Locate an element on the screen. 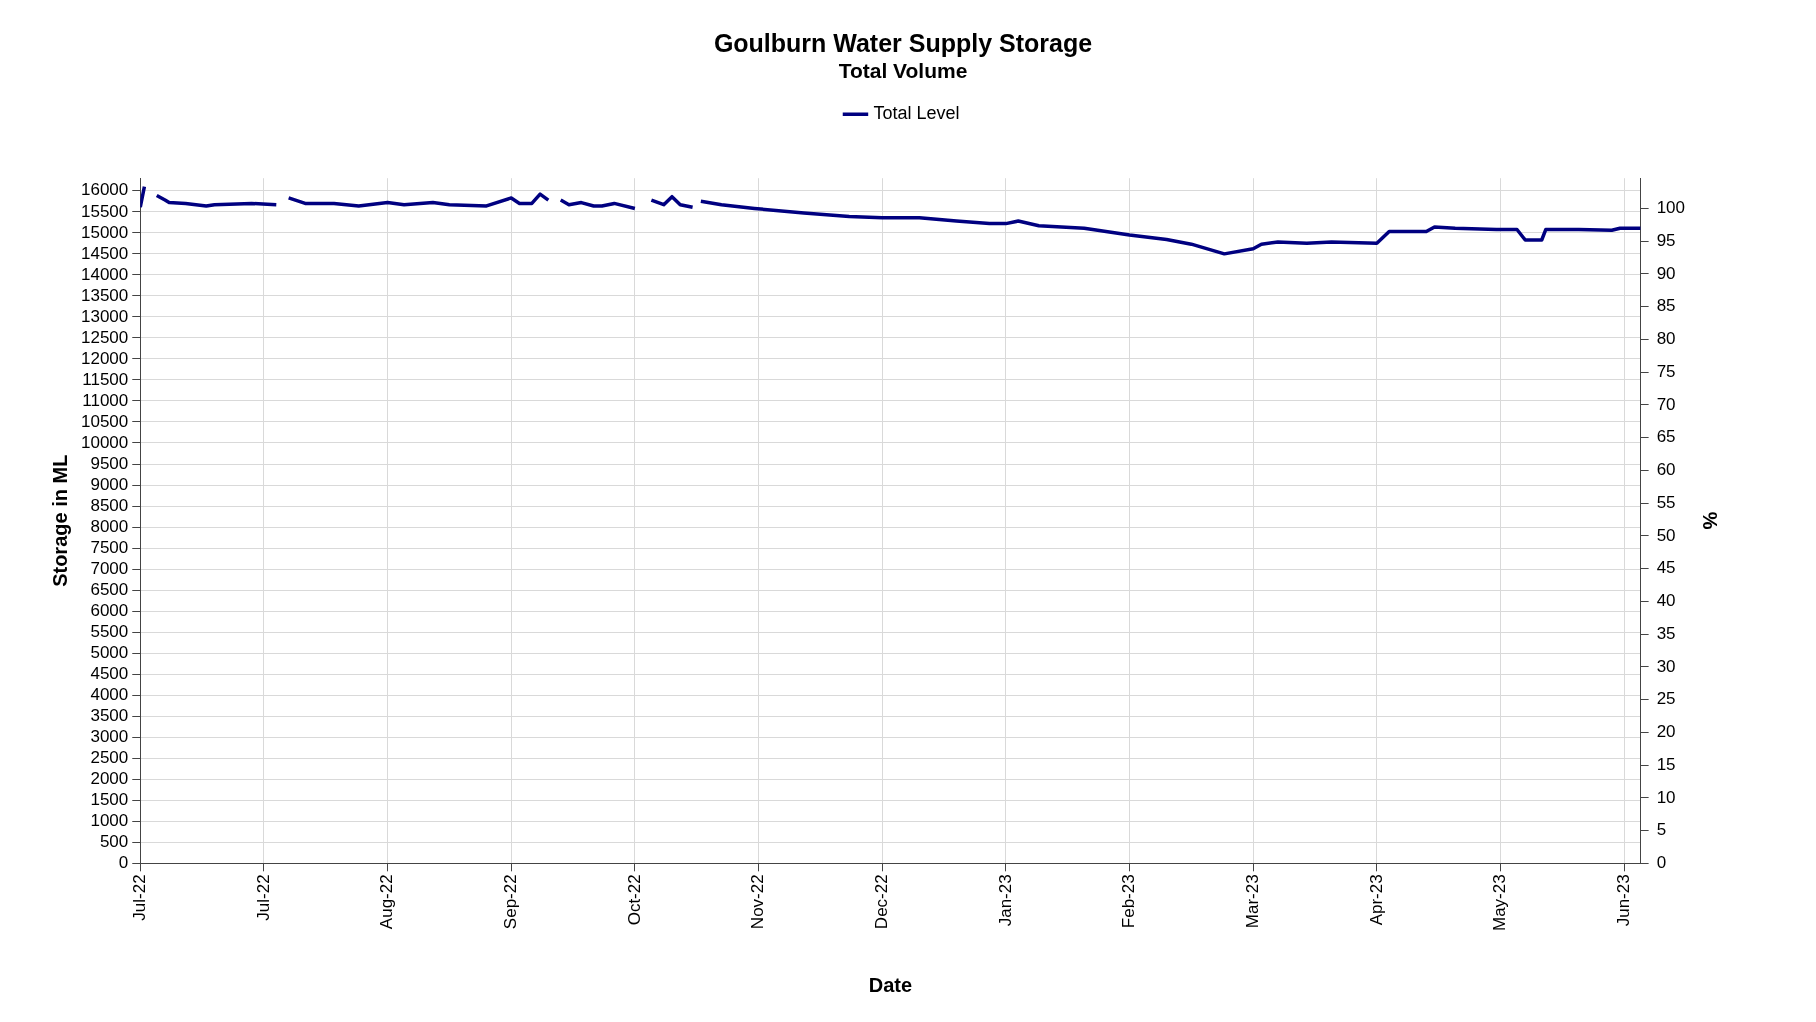  y2-tick-label: 5 is located at coordinates (1661, 830).